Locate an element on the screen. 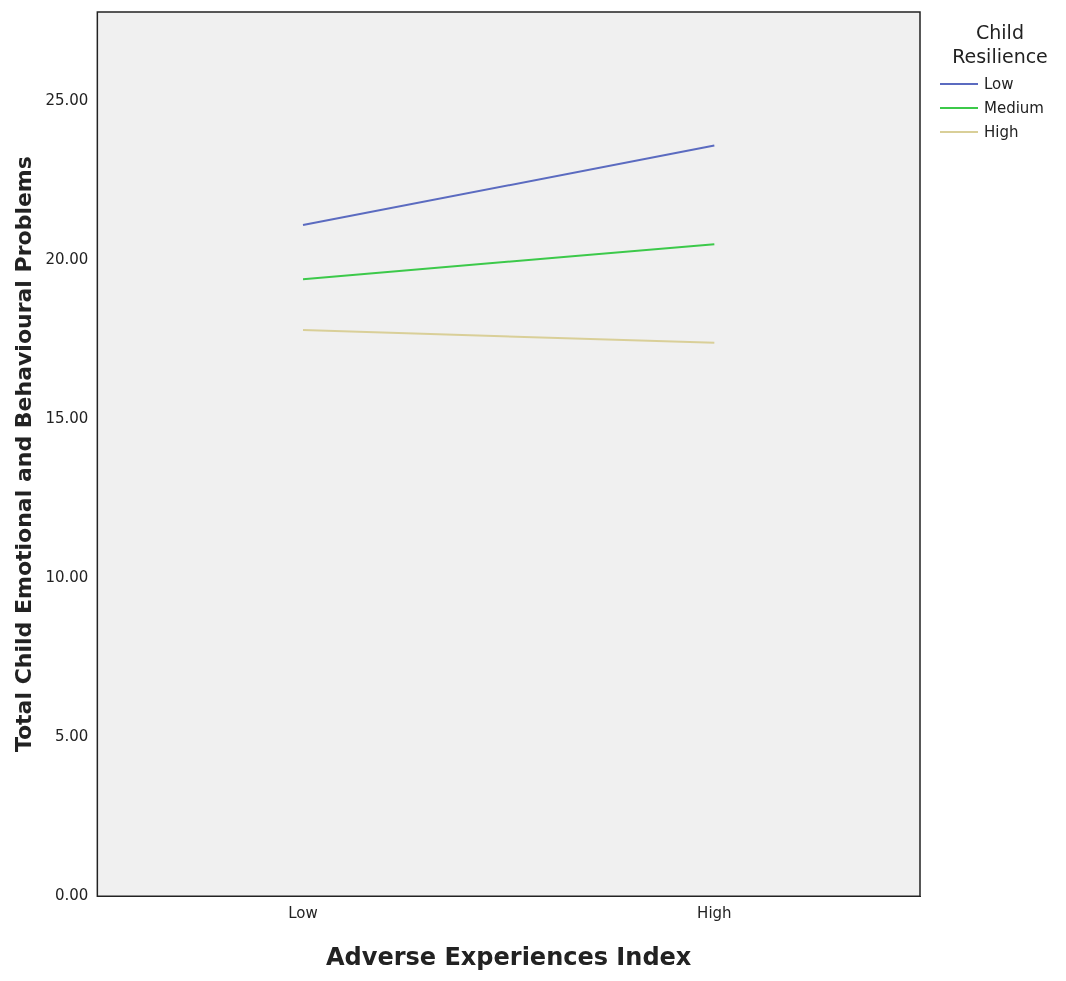  y-tick-label: 20.00 is located at coordinates (67, 258).